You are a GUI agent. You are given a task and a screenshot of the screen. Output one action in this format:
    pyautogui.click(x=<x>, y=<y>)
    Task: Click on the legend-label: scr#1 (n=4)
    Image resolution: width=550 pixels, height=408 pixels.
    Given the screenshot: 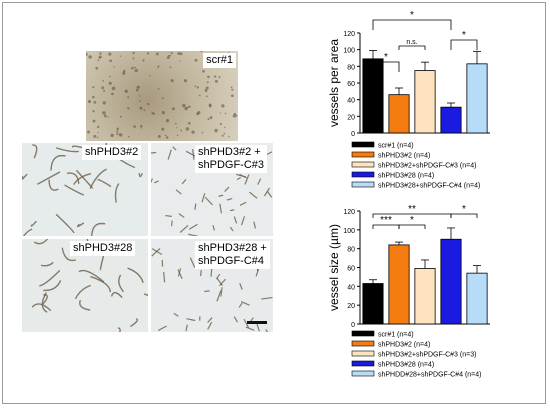 What is the action you would take?
    pyautogui.click(x=396, y=146)
    